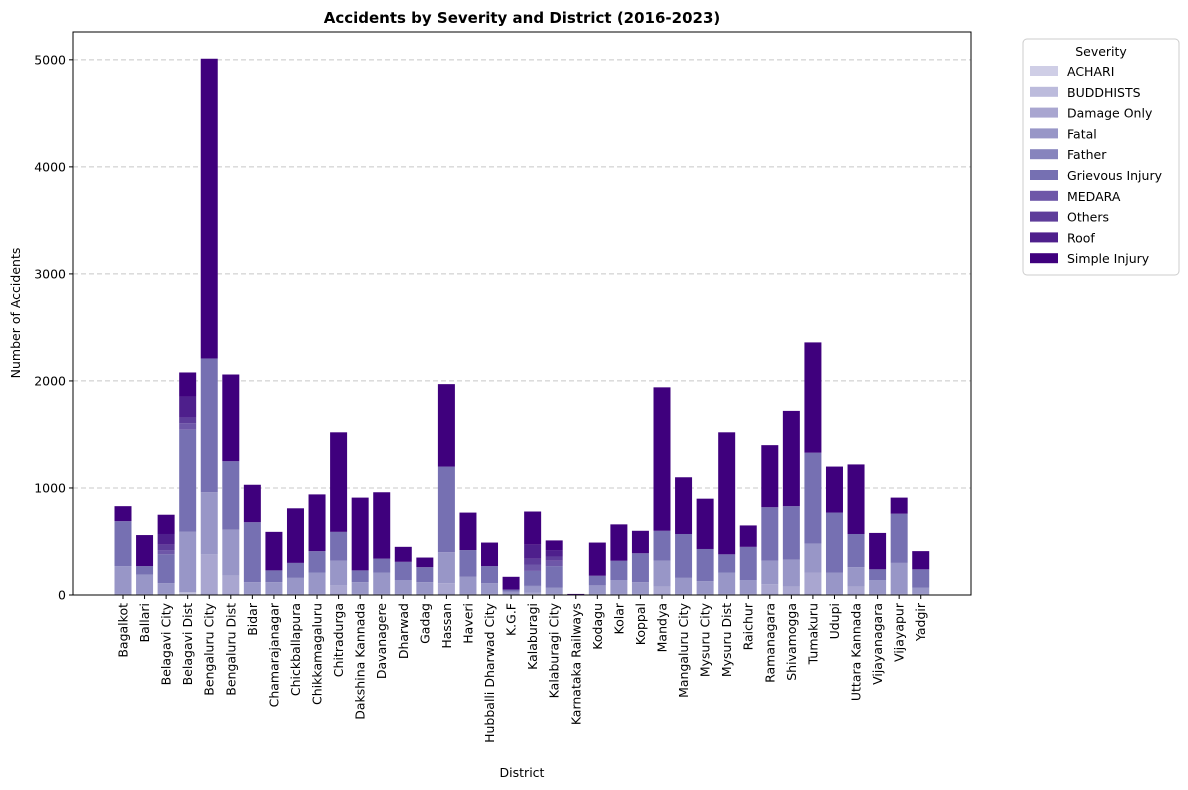  I want to click on x-tick-label: Chickballapura, so click(295, 649).